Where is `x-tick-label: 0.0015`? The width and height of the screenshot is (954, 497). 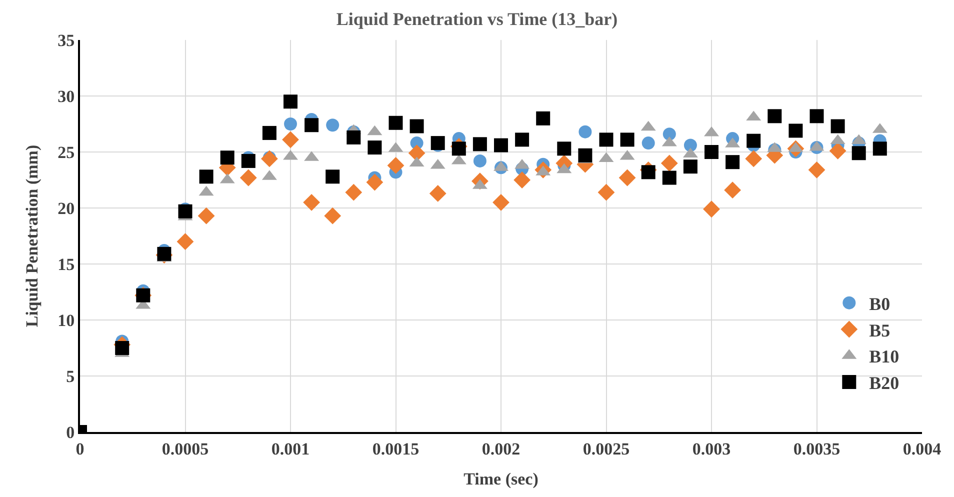
x-tick-label: 0.0015 is located at coordinates (396, 448).